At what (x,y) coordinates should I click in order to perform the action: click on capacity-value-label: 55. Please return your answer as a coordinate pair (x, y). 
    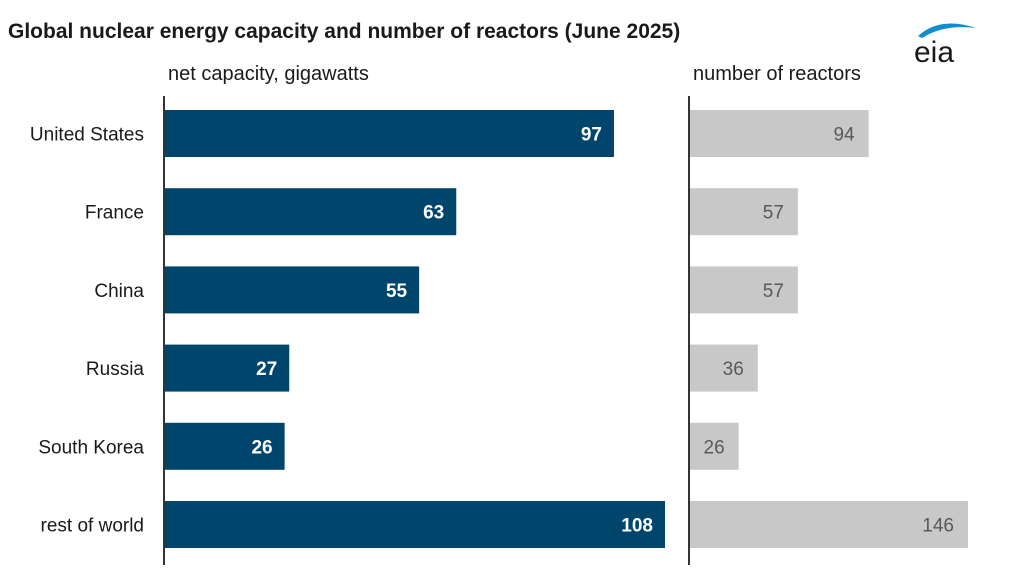
    Looking at the image, I should click on (397, 291).